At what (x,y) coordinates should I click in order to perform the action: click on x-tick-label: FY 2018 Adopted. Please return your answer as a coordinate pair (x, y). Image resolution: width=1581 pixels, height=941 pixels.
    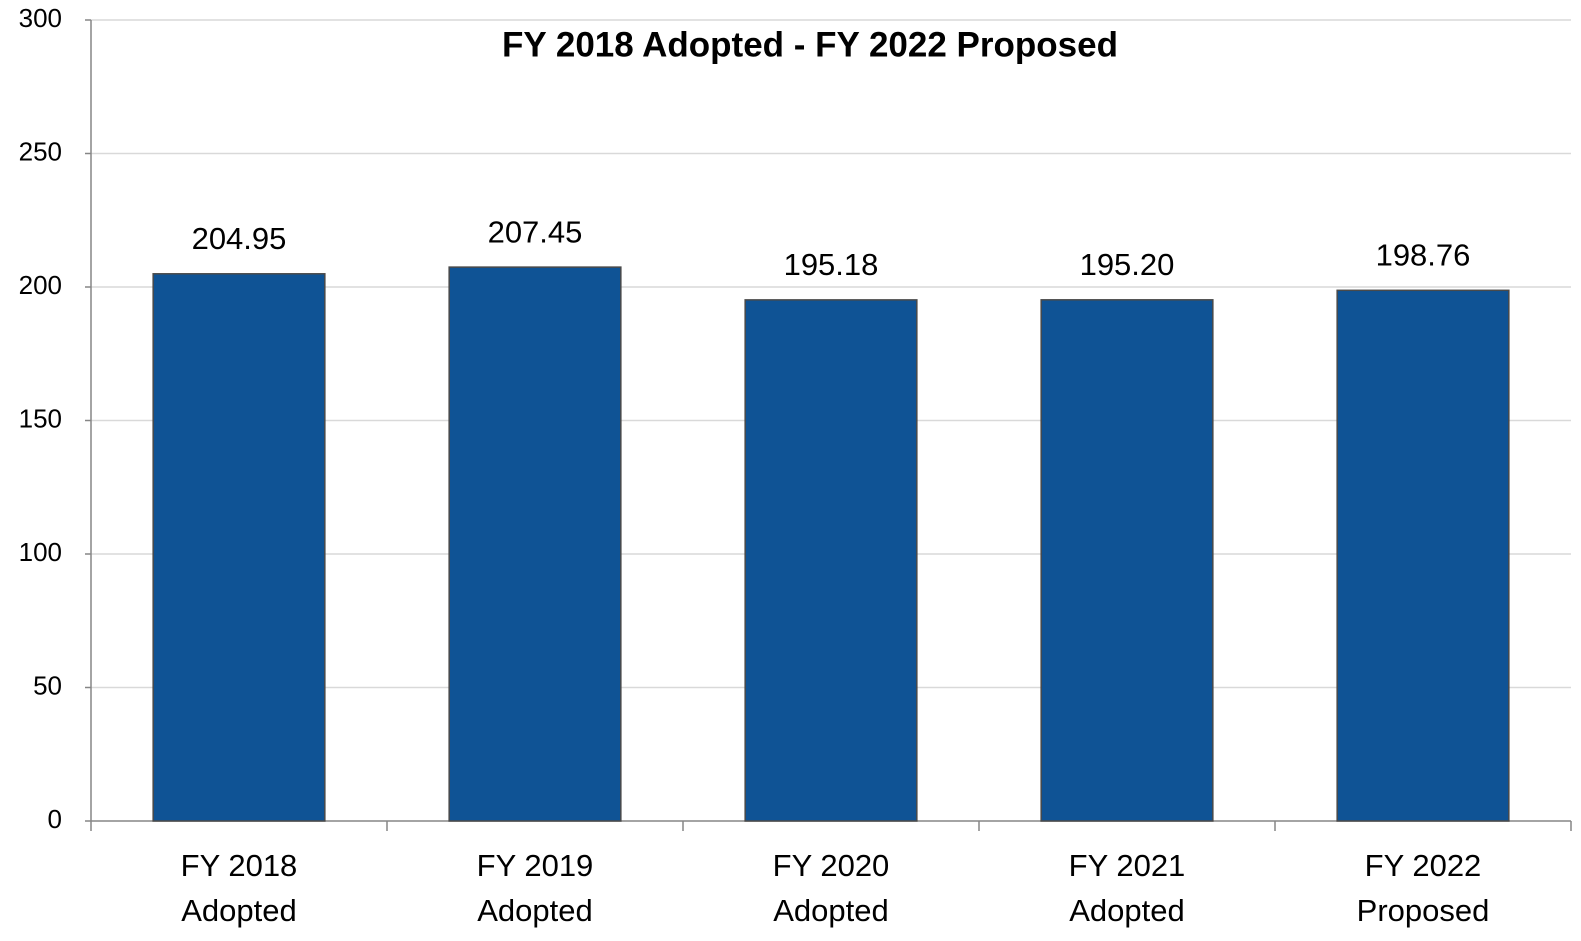
    Looking at the image, I should click on (239, 888).